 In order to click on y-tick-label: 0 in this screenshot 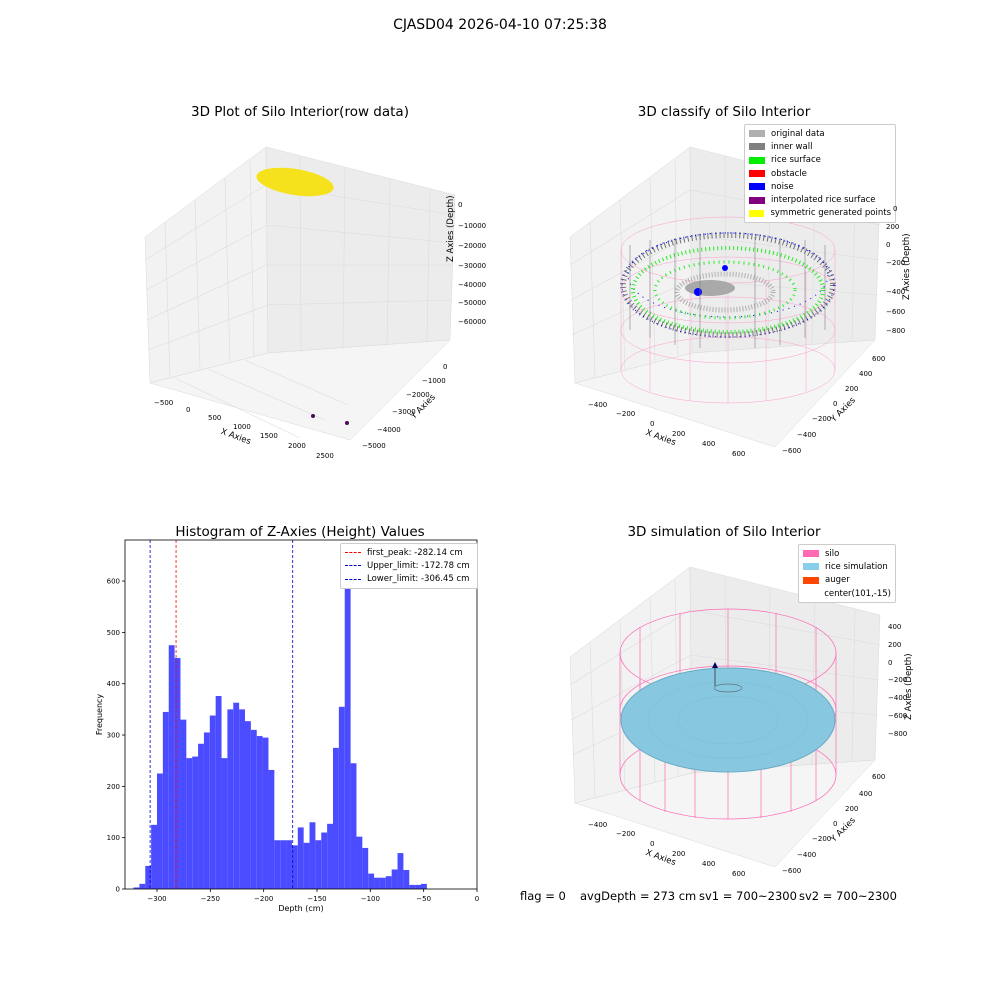, I will do `click(118, 890)`.